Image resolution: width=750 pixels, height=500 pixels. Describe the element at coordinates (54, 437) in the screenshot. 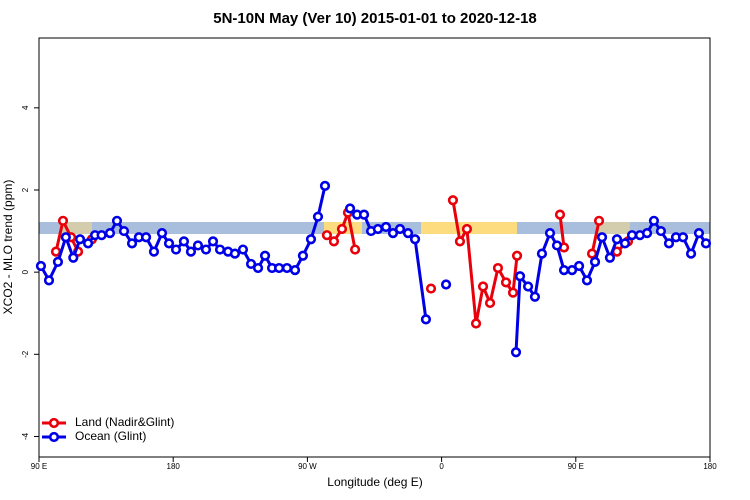

I see `legend-marker` at that location.